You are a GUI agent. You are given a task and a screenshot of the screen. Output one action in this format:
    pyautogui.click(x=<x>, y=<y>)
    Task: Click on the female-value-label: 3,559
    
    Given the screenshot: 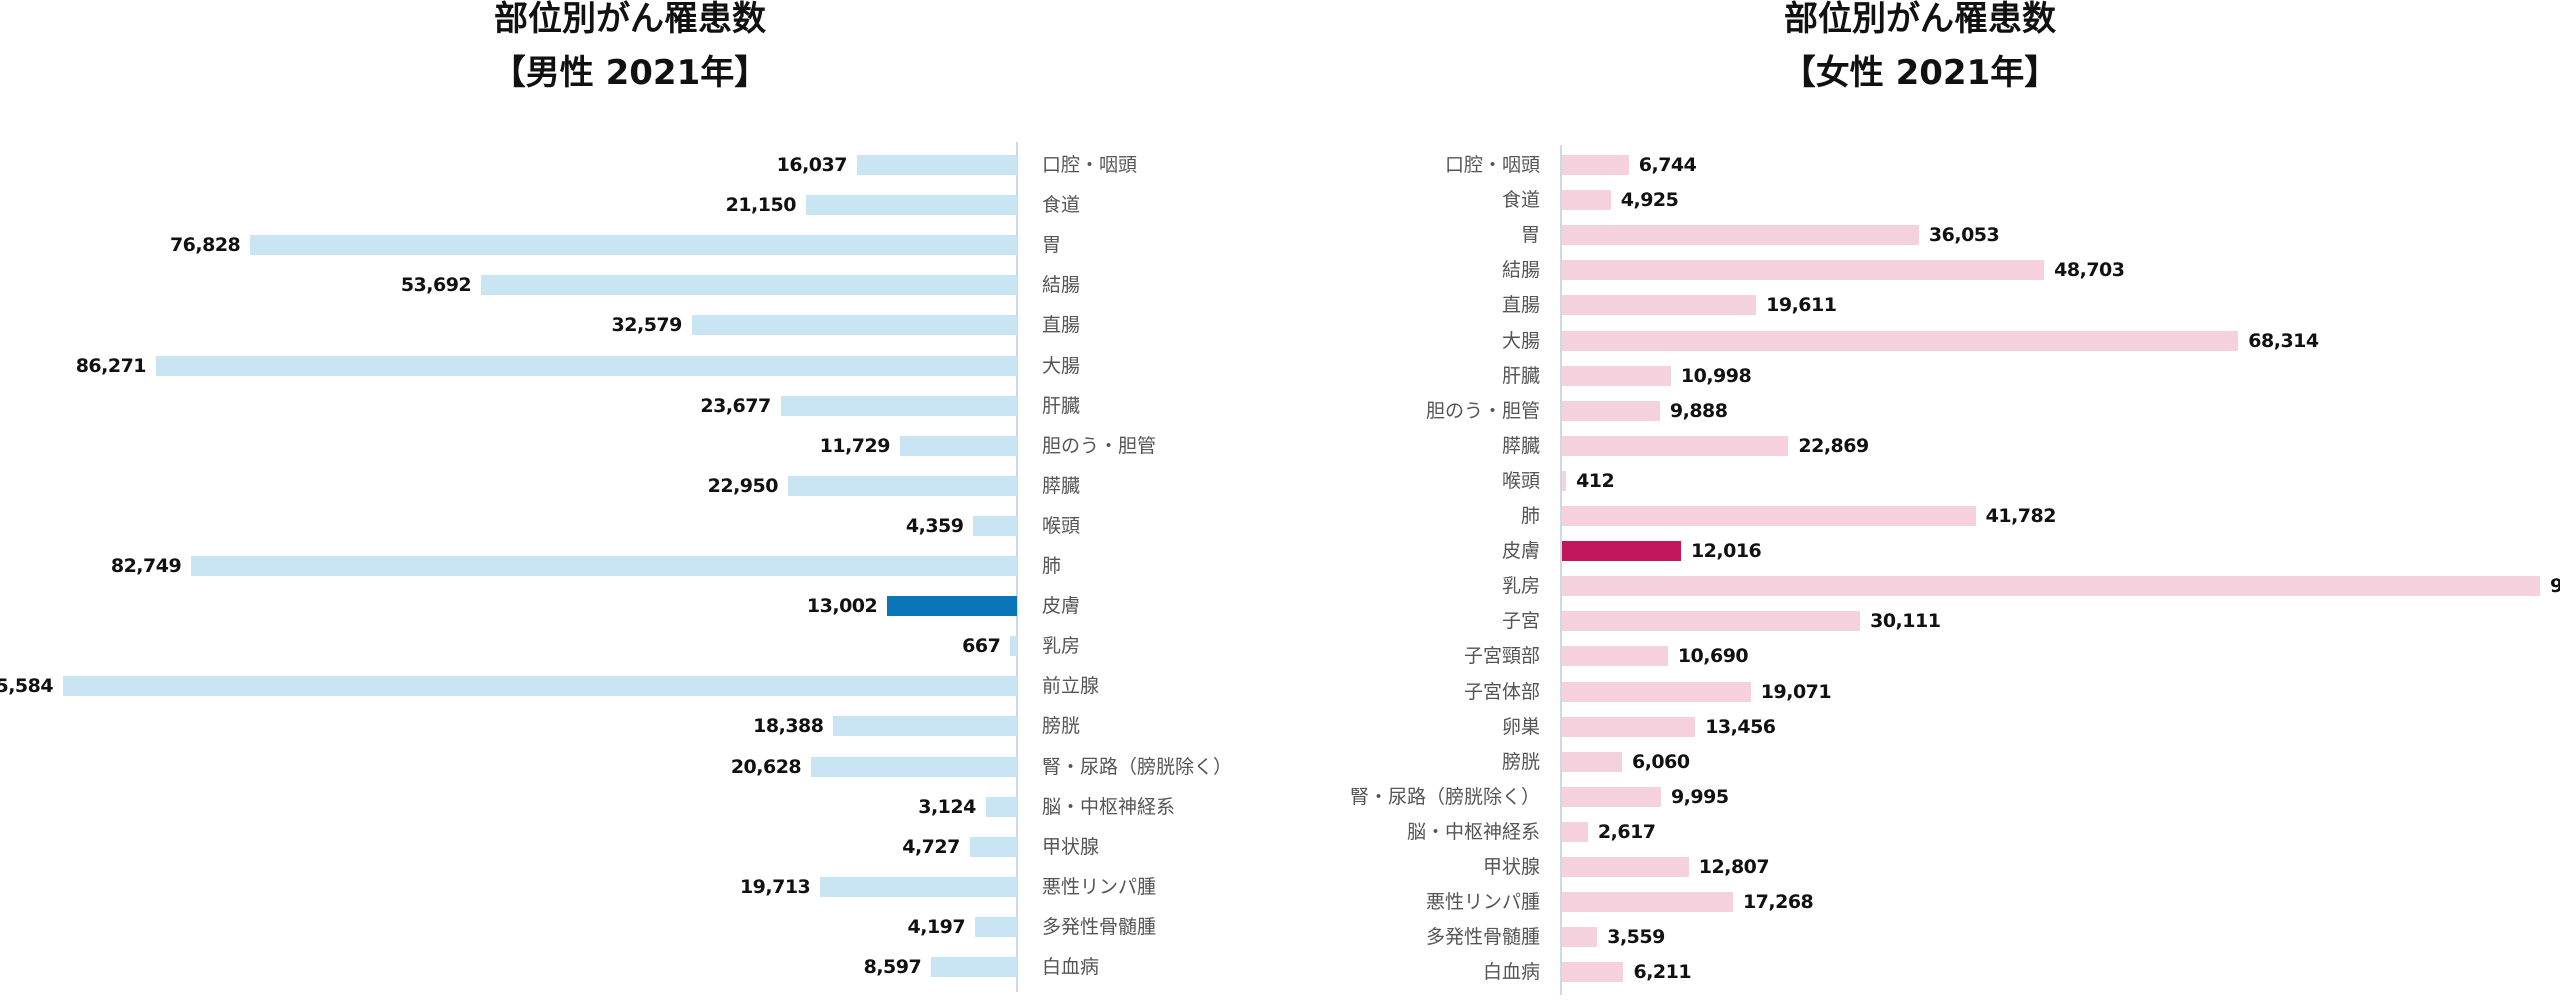 What is the action you would take?
    pyautogui.click(x=1636, y=937)
    